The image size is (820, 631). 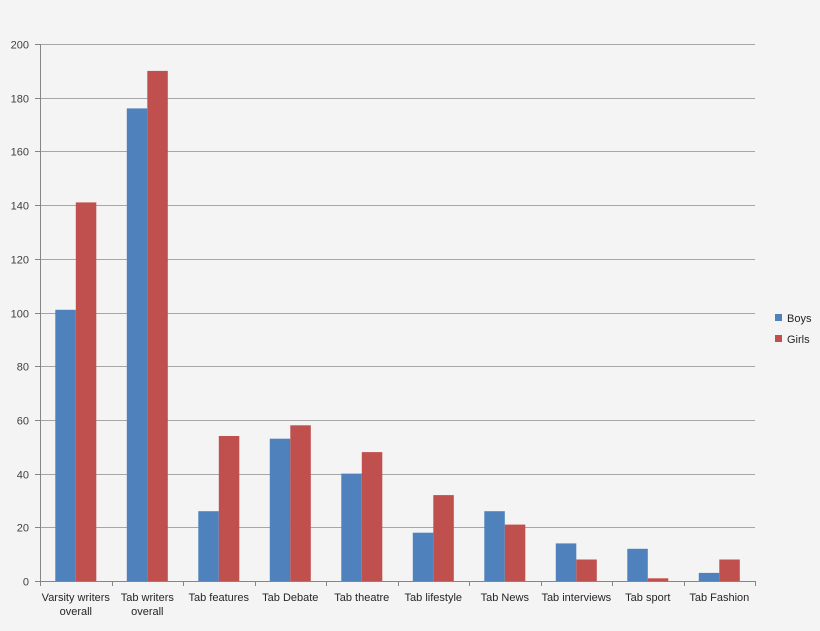 I want to click on legend-swatch-boys, so click(x=778, y=317).